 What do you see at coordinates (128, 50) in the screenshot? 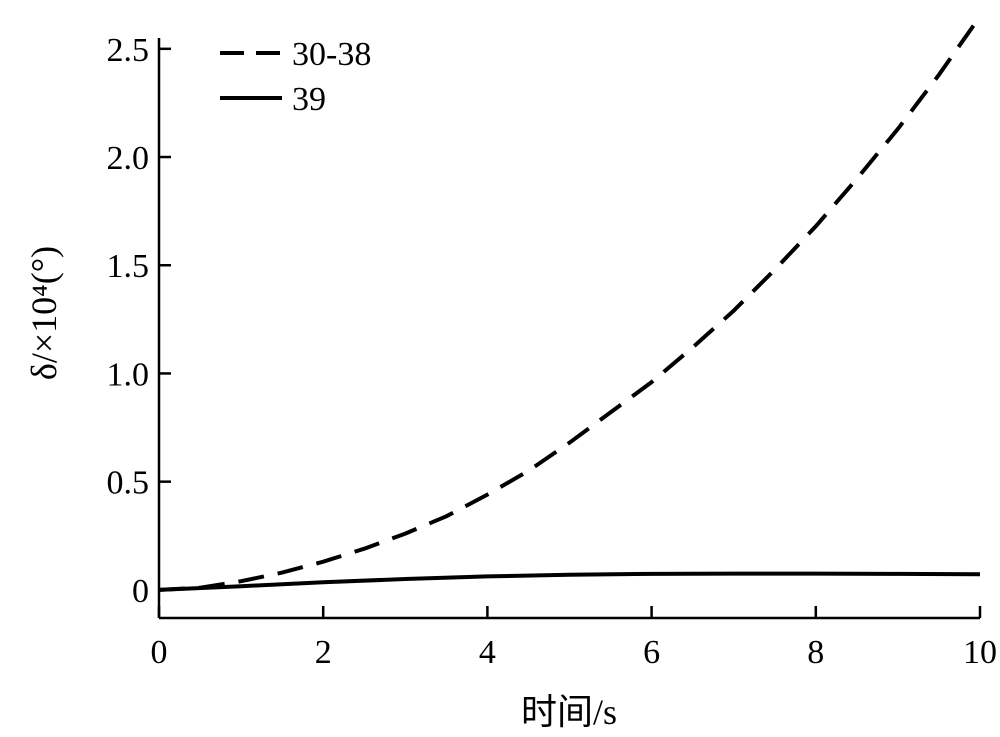
I see `y-tick-label: 2.5` at bounding box center [128, 50].